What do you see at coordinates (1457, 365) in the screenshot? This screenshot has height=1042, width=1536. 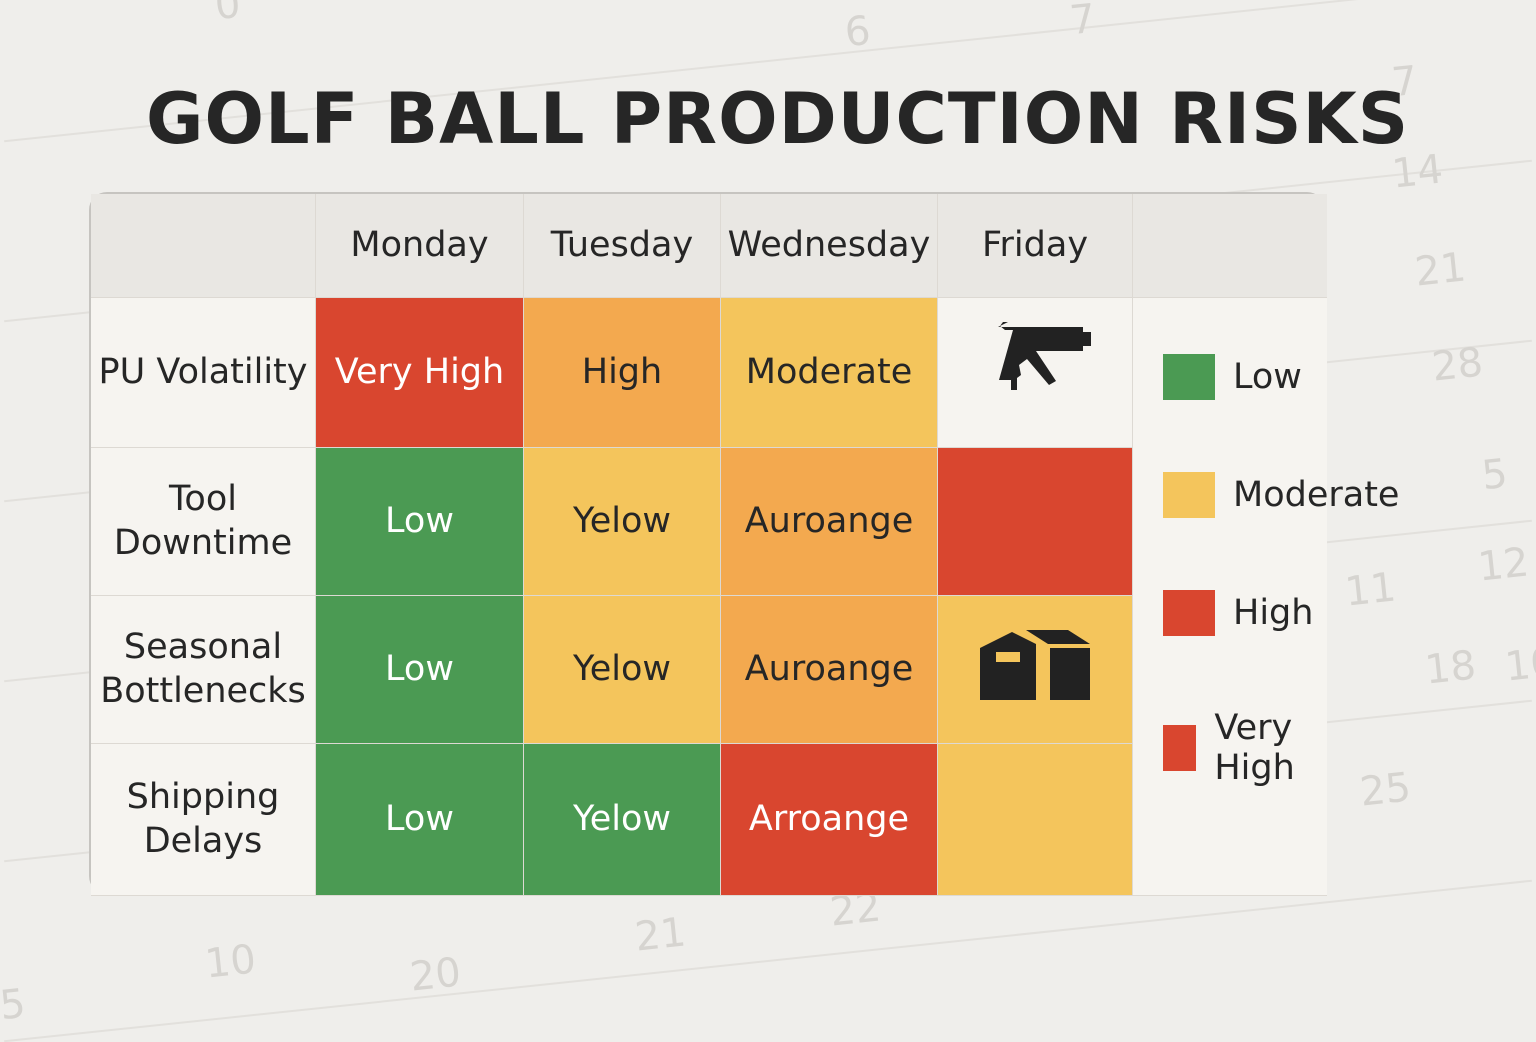 I see `calendar-day-number: 28` at bounding box center [1457, 365].